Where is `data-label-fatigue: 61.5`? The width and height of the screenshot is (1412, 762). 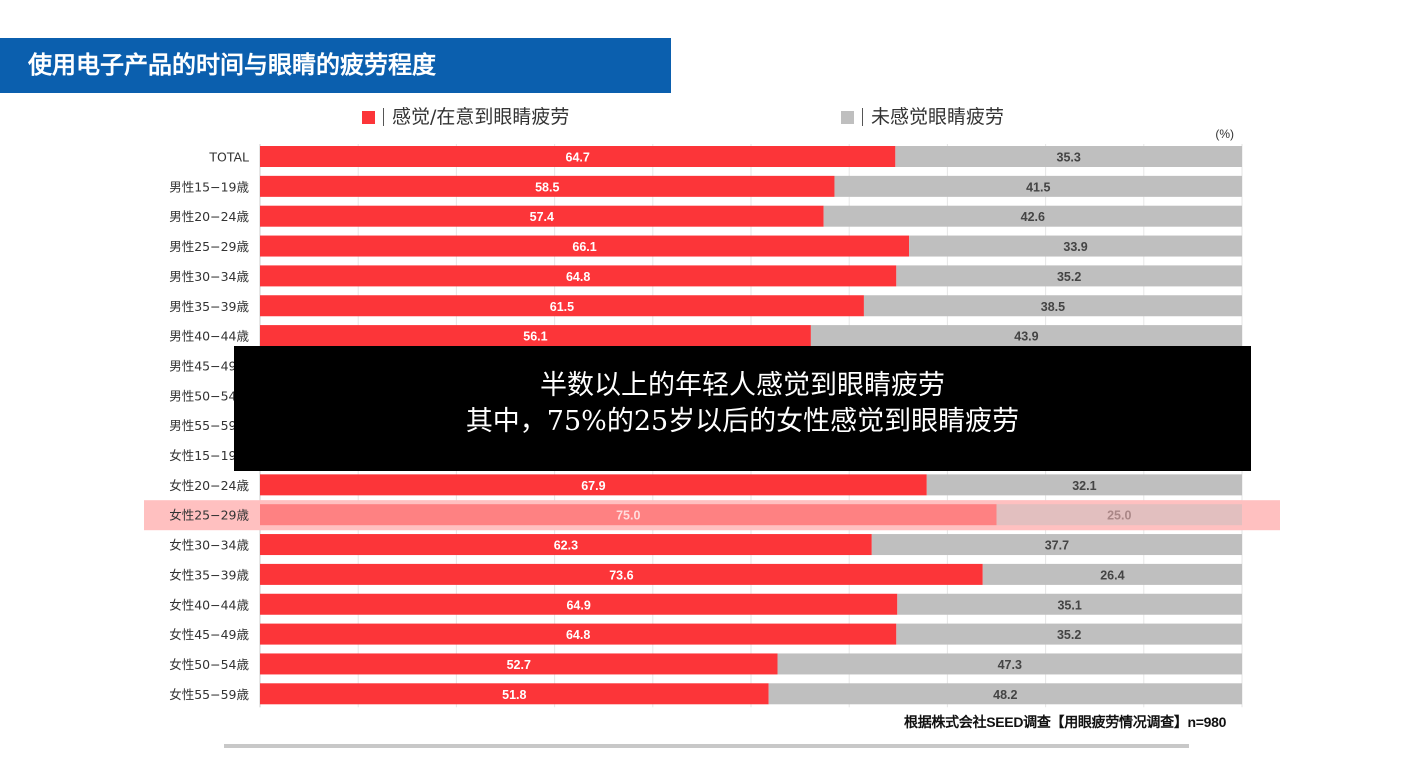
data-label-fatigue: 61.5 is located at coordinates (562, 307).